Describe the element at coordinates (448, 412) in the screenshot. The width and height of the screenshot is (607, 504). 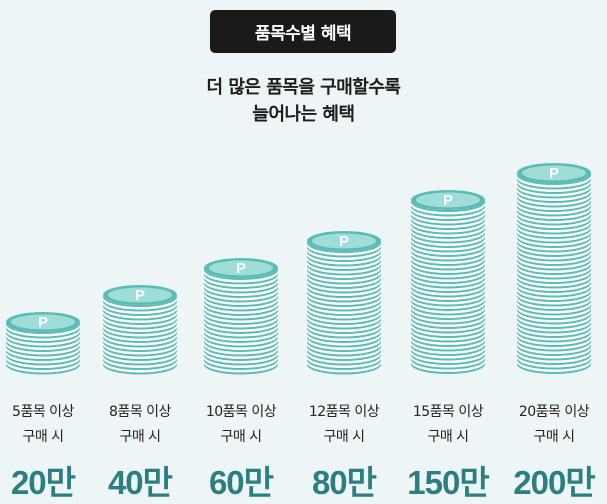
I see `tier-condition: 15품목 이상` at that location.